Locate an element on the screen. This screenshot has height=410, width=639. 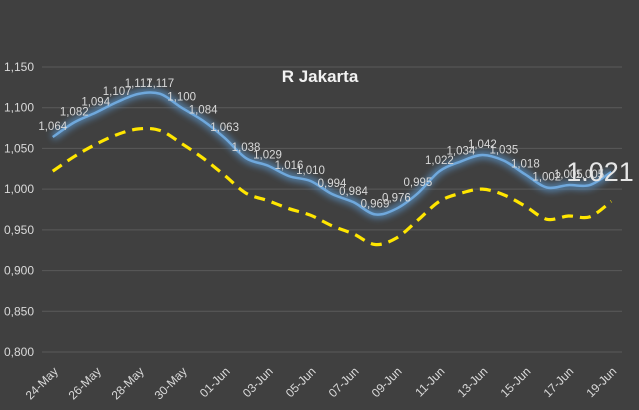
data-label: 1,084 is located at coordinates (203, 111).